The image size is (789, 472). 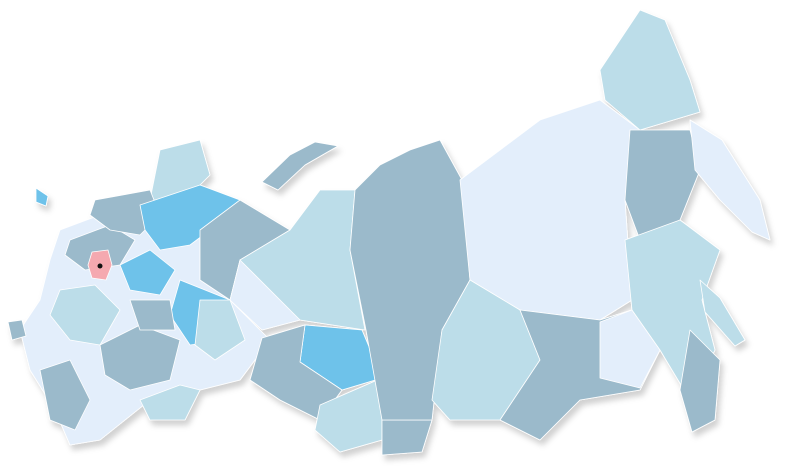 What do you see at coordinates (100, 266) in the screenshot?
I see `capital-marker` at bounding box center [100, 266].